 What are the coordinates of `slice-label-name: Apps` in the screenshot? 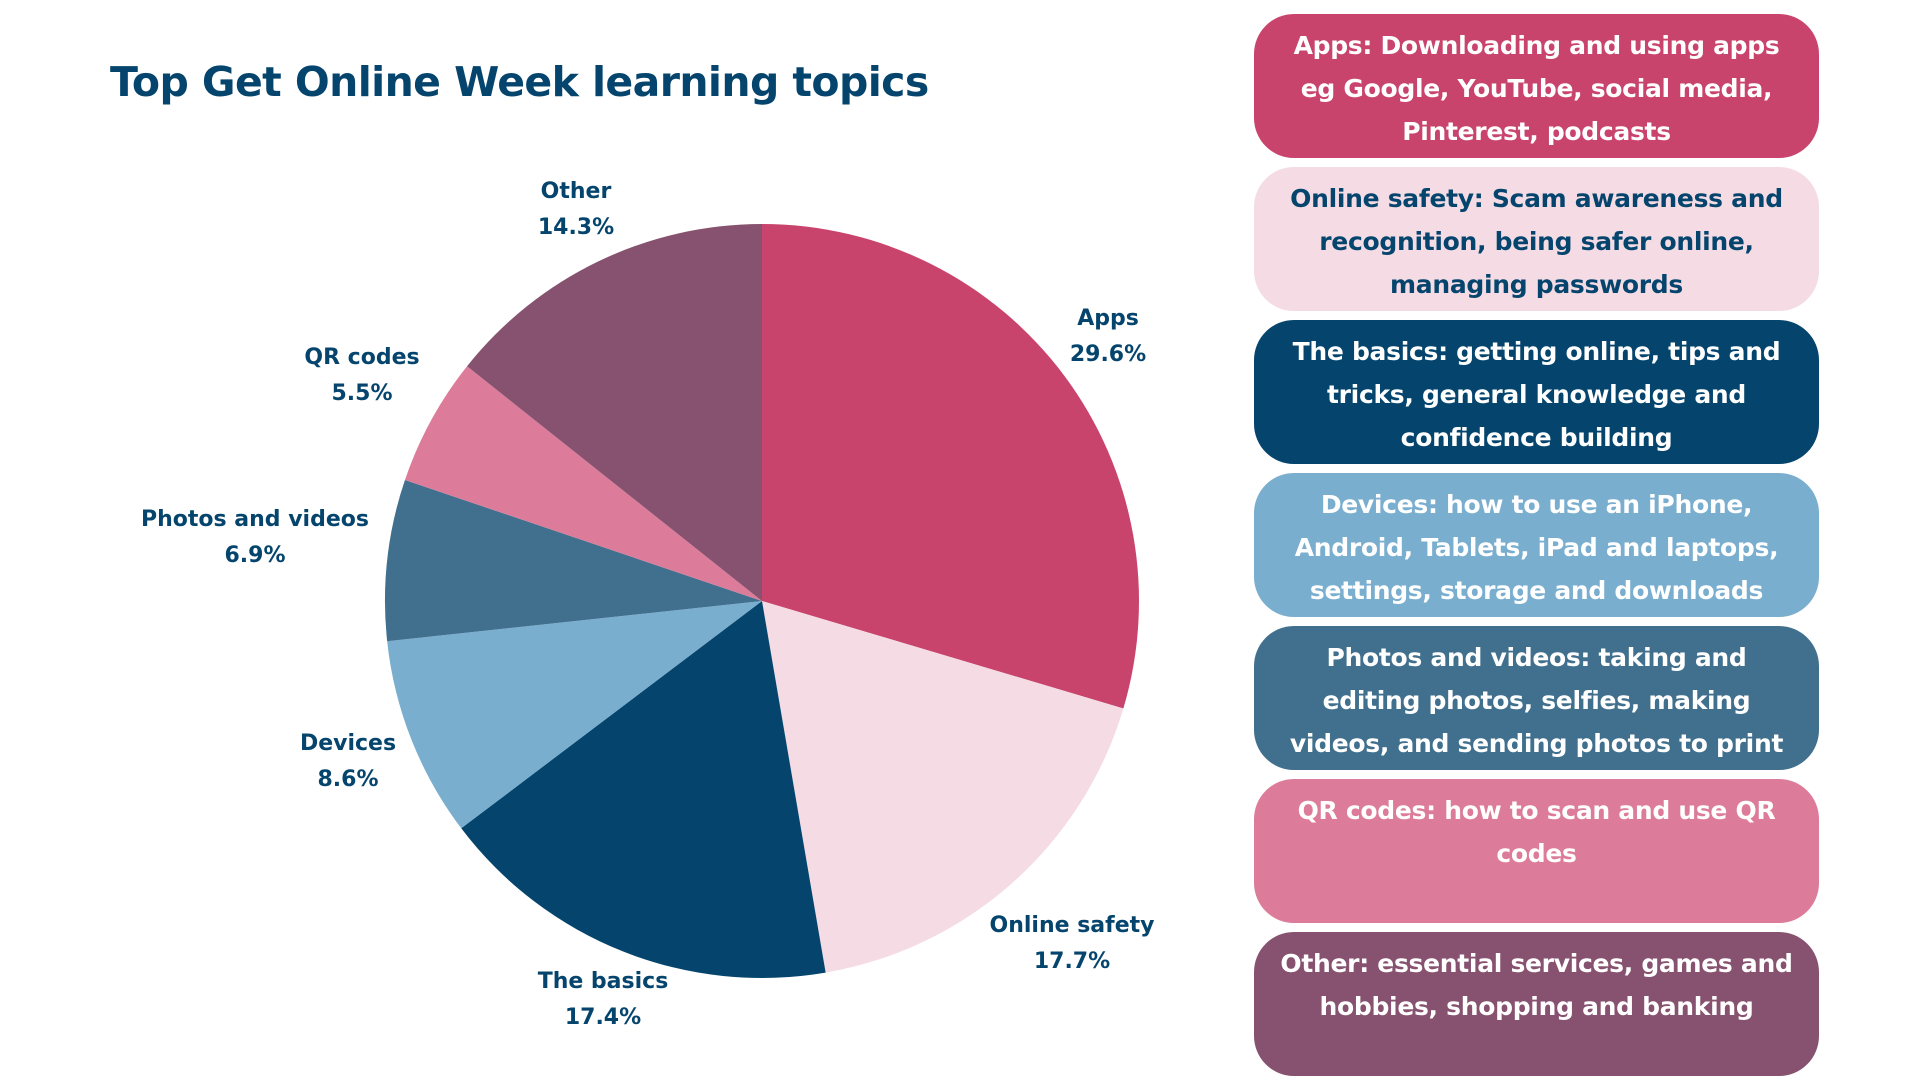 It's located at (1108, 318).